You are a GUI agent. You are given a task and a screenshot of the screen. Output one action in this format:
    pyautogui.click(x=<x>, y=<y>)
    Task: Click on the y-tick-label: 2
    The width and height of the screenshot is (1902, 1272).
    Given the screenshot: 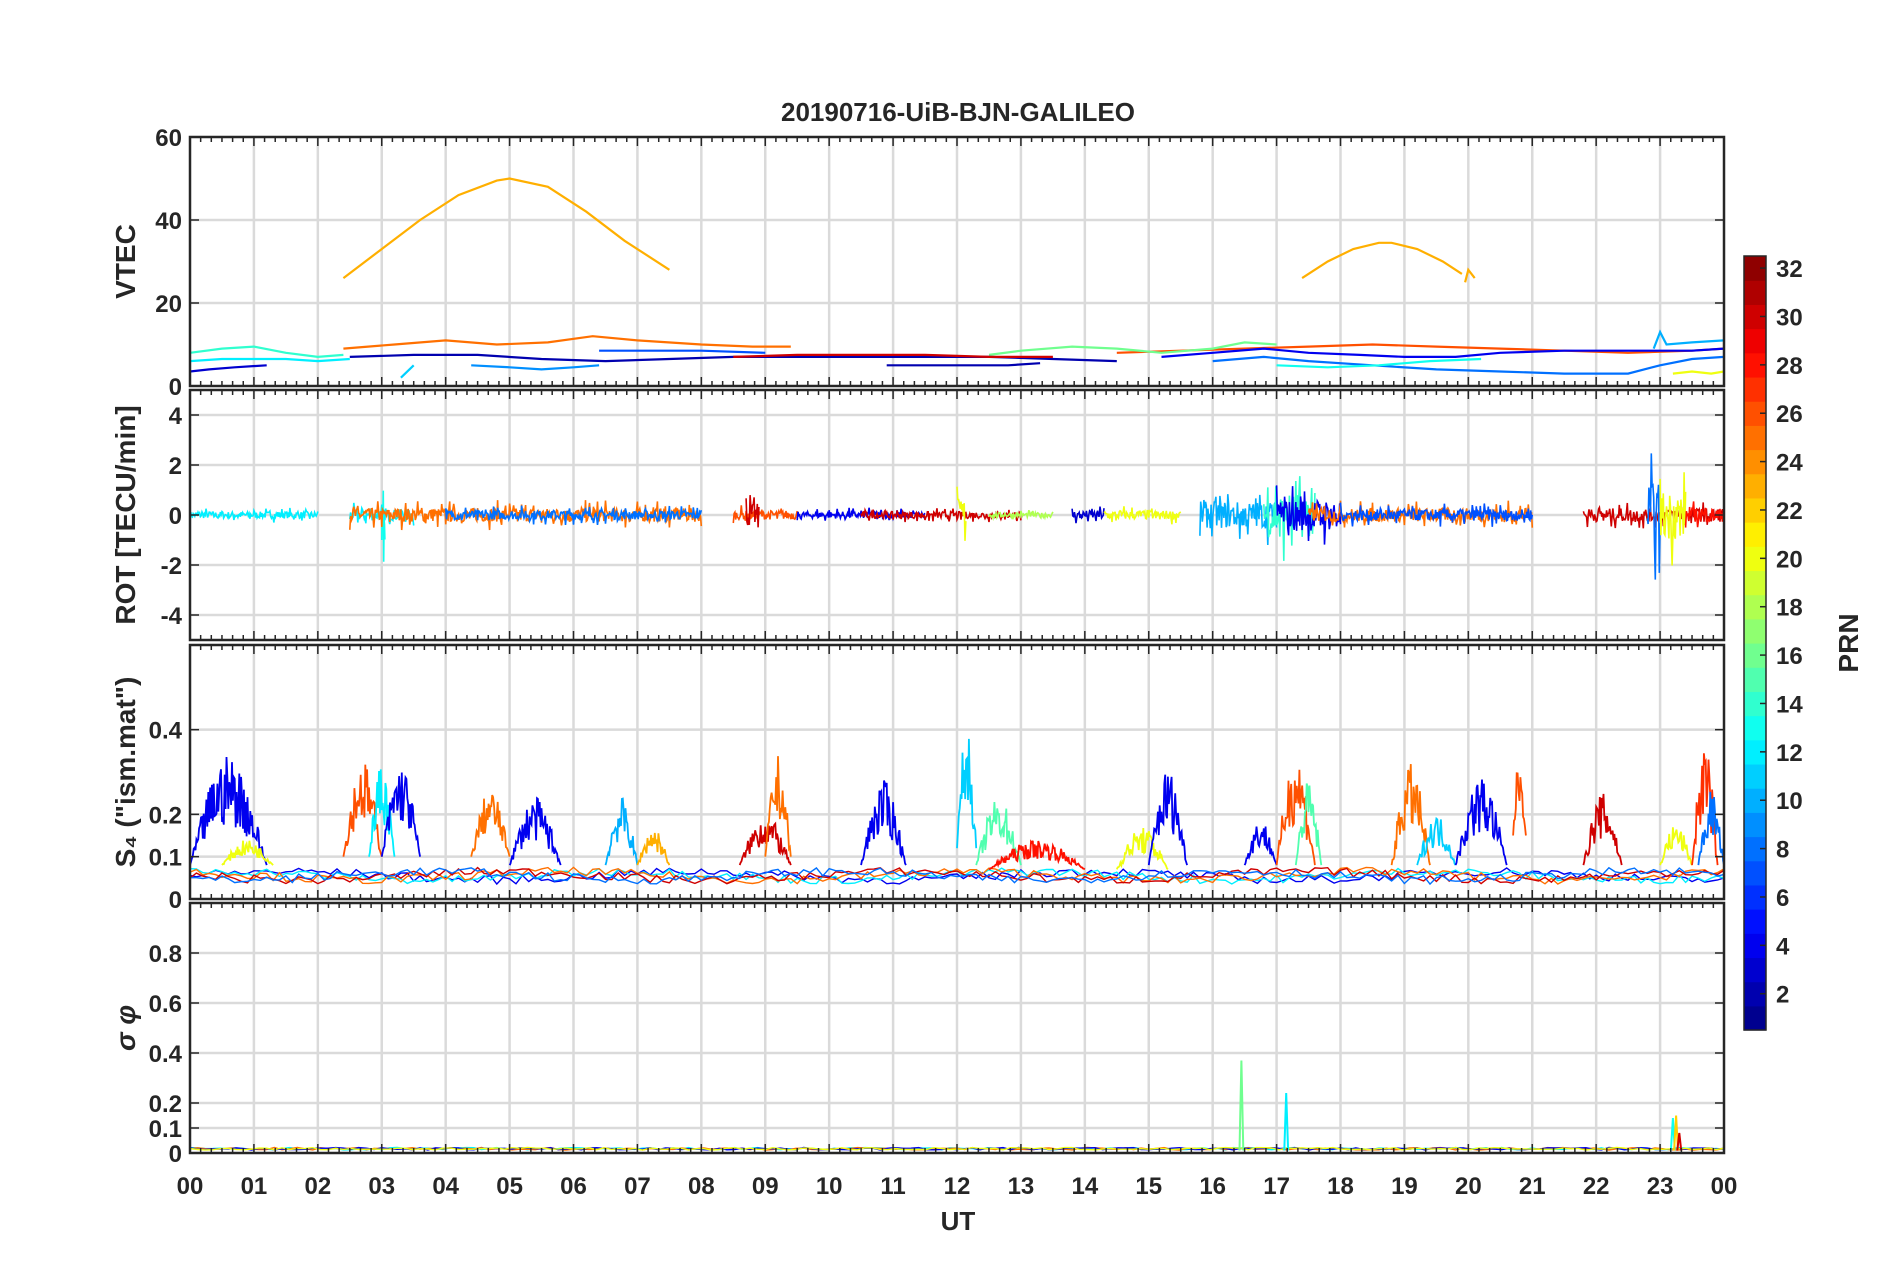 What is the action you would take?
    pyautogui.click(x=175, y=466)
    